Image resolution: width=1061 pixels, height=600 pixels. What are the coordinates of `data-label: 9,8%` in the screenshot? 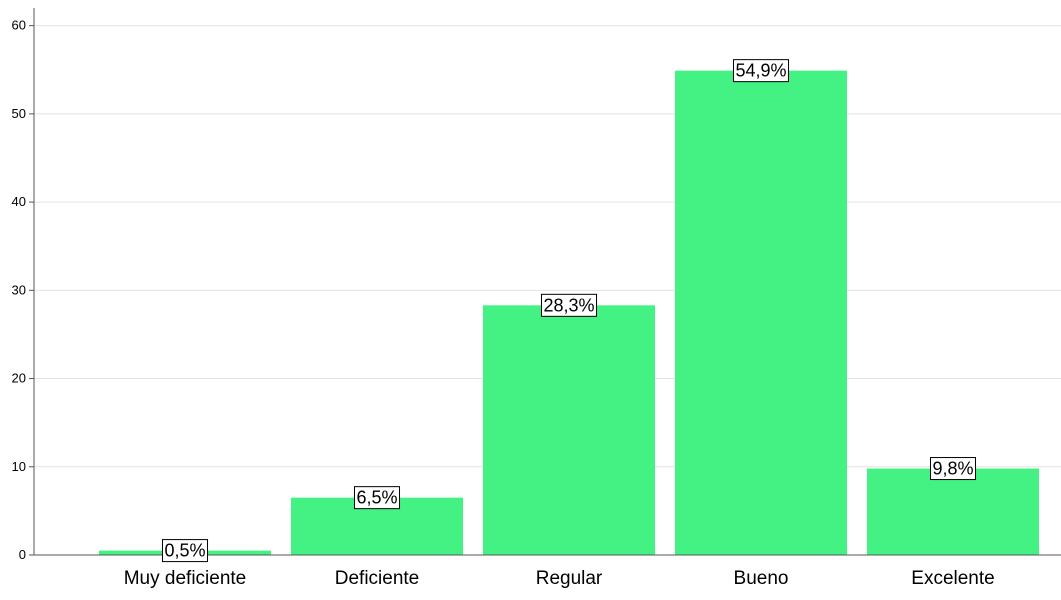 It's located at (952, 469).